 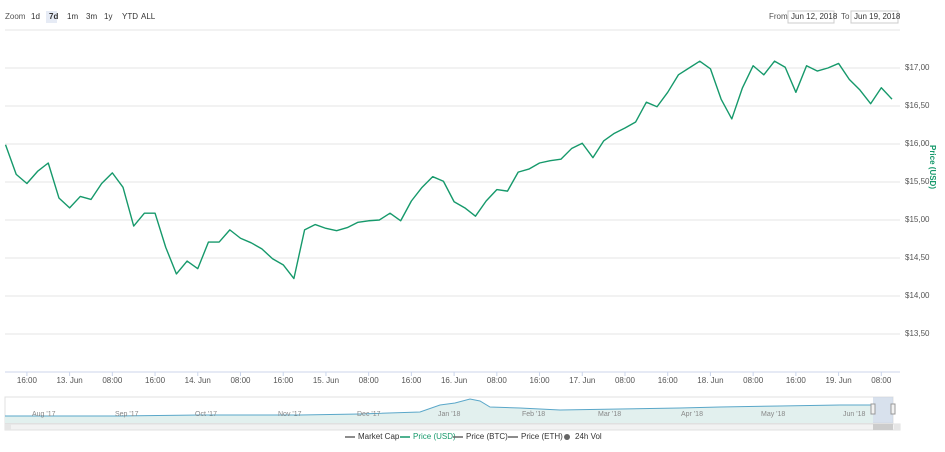 I want to click on y-tick-label: $14,50, so click(x=917, y=257).